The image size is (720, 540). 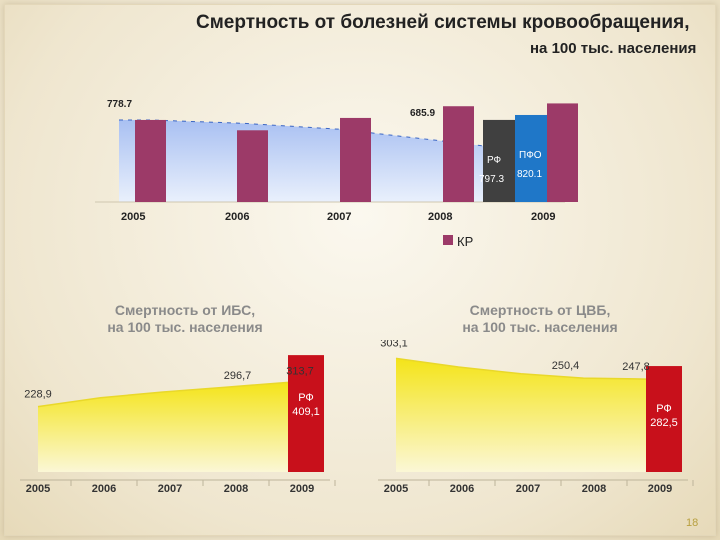 I want to click on kr-bar-2008, so click(x=458, y=154).